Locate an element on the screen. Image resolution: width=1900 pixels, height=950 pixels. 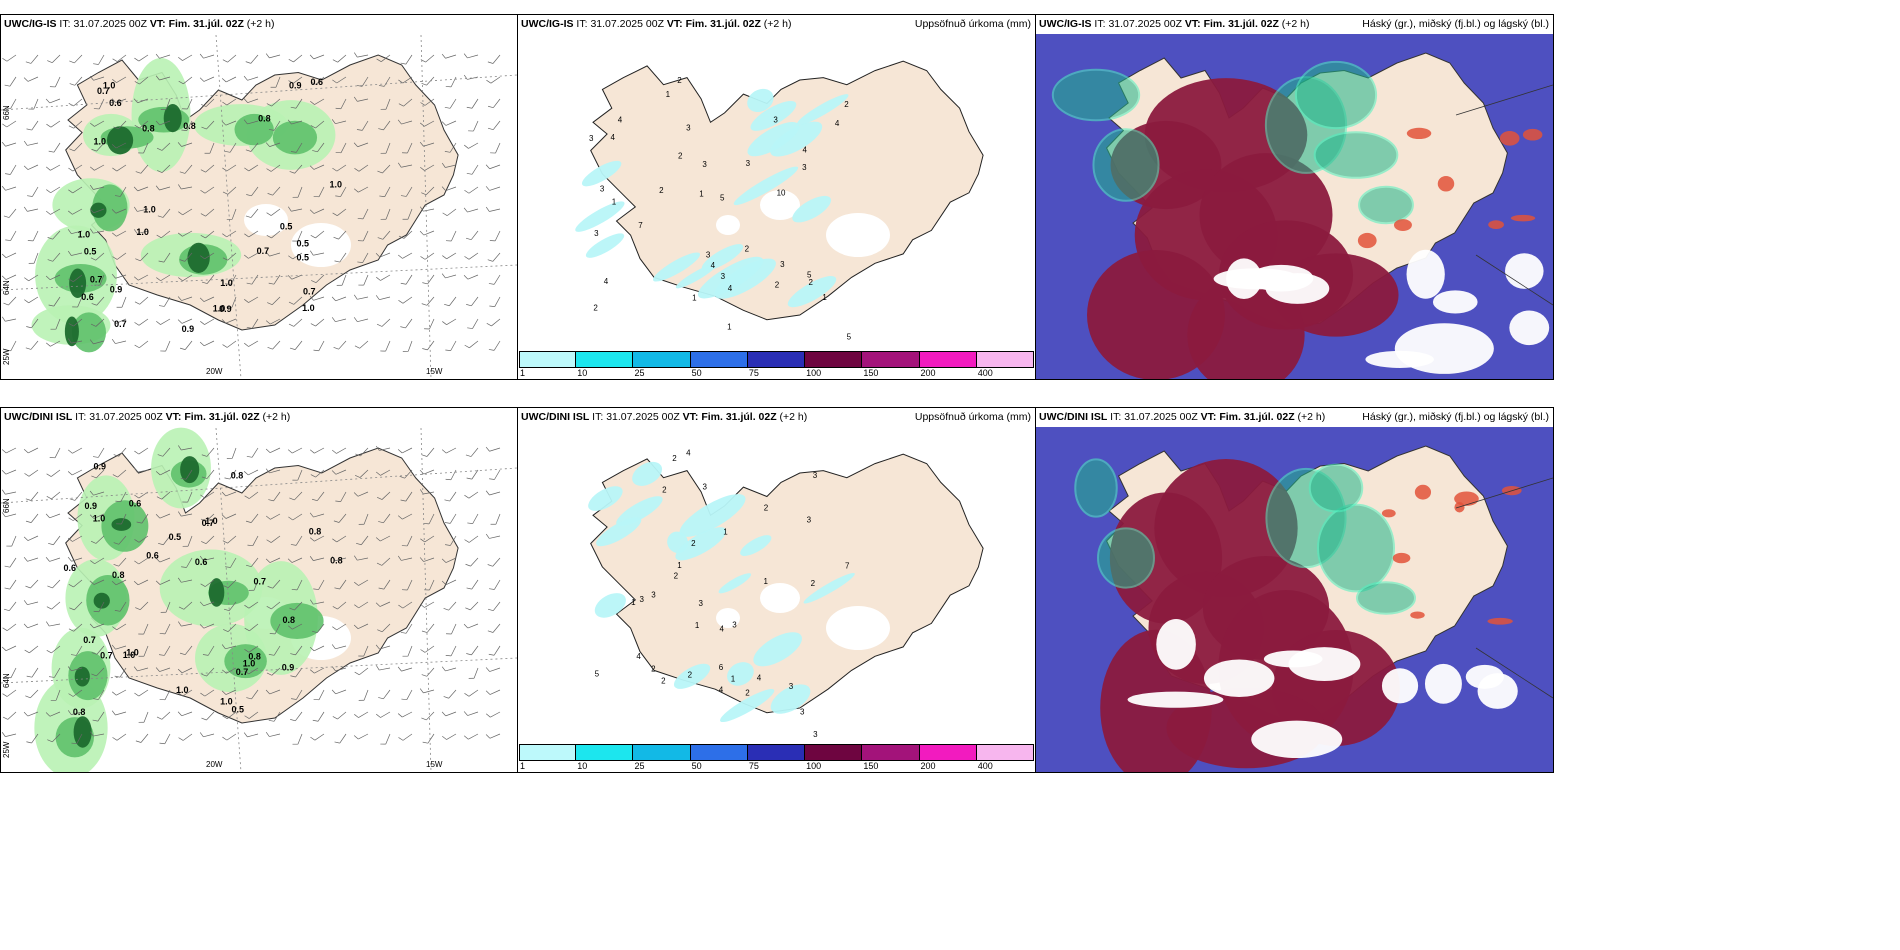
accum-value-label: 4 is located at coordinates (730, 288).